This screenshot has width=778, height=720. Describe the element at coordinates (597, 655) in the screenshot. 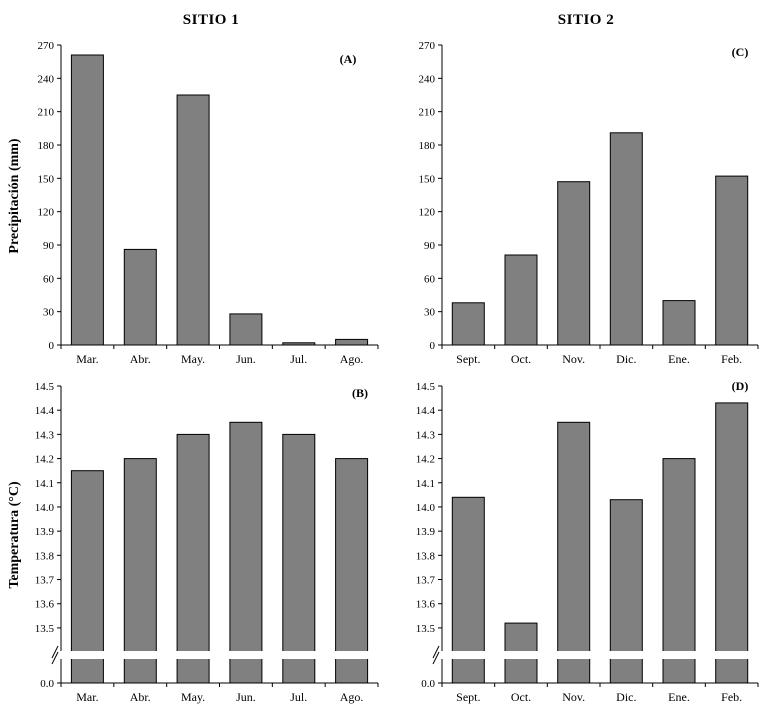

I see `axis-break-band-d` at that location.